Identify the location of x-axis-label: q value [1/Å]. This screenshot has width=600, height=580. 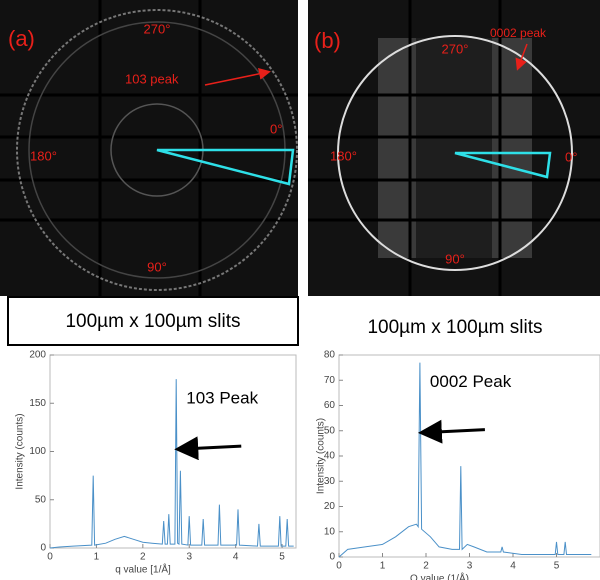
(143, 569).